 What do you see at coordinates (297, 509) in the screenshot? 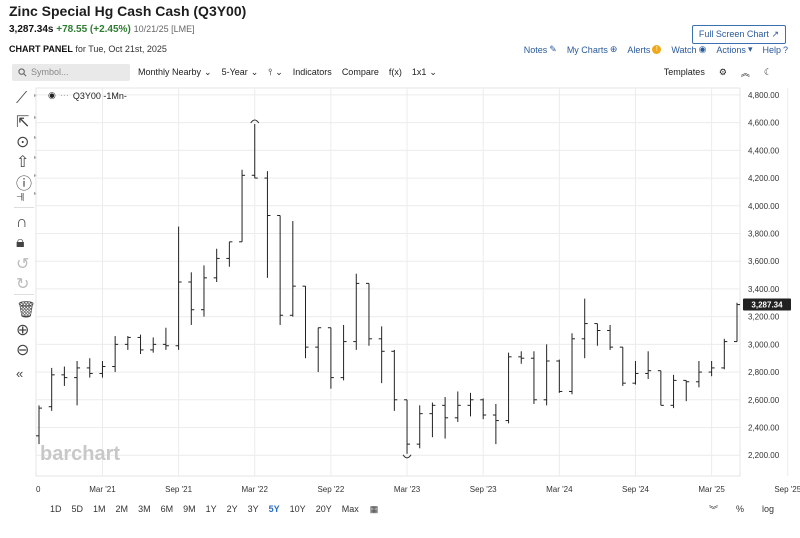
I see `range-button-10y: 10Y` at bounding box center [297, 509].